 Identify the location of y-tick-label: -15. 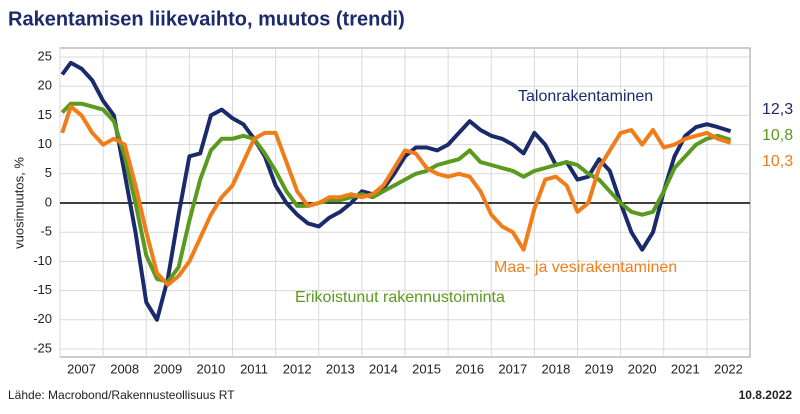
(42, 289).